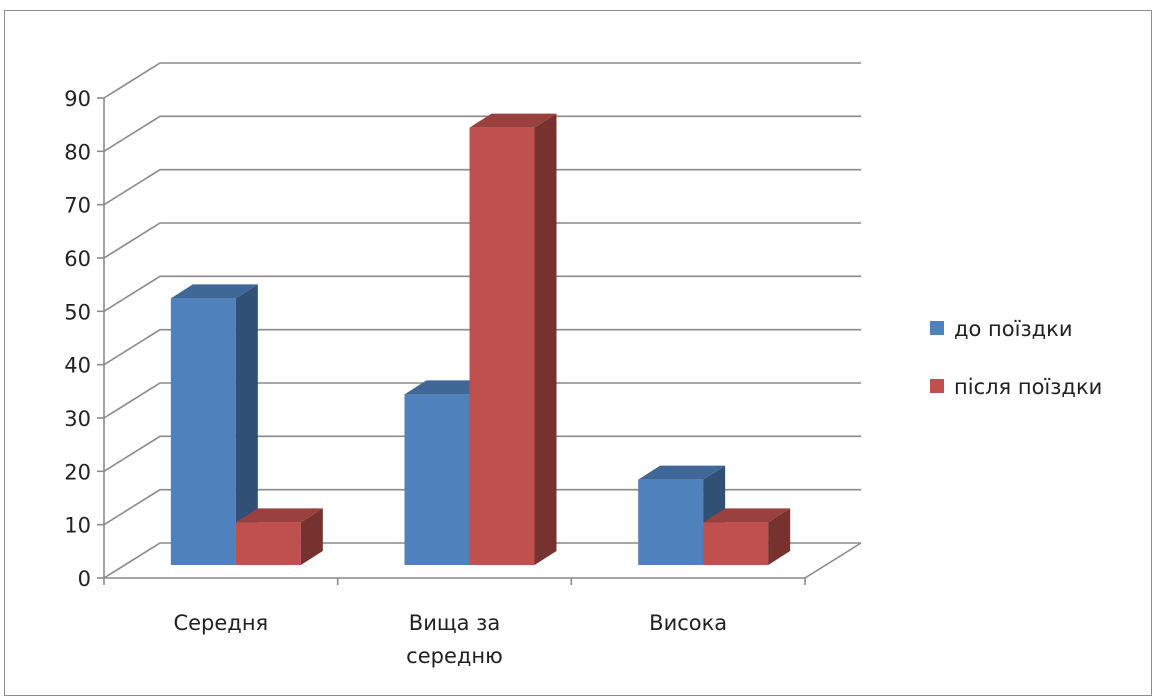 The height and width of the screenshot is (698, 1155). Describe the element at coordinates (833, 560) in the screenshot. I see `floor-right-edge` at that location.